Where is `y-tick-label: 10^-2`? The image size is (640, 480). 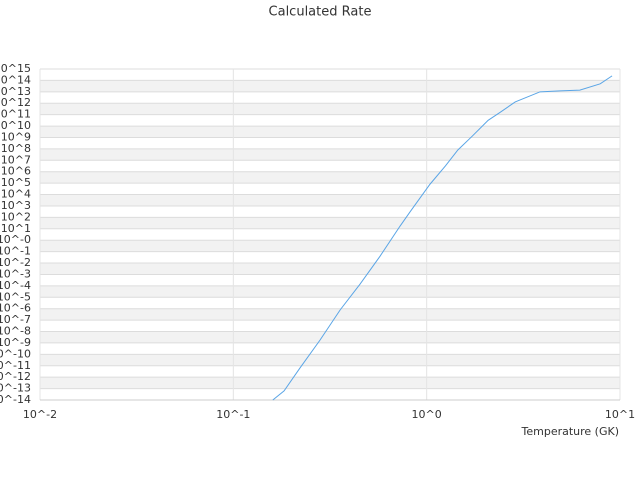
y-tick-label: 10^-2 is located at coordinates (15, 262).